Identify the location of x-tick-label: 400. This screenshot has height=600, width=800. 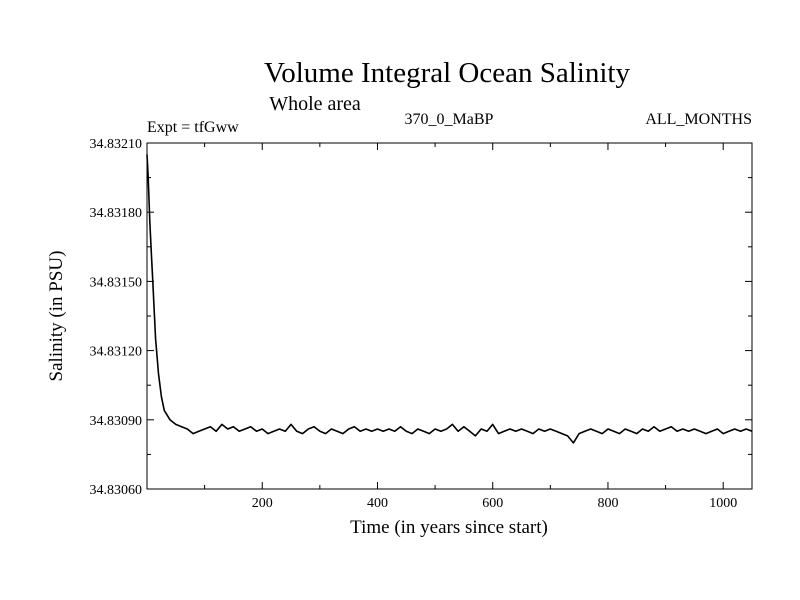
(377, 503).